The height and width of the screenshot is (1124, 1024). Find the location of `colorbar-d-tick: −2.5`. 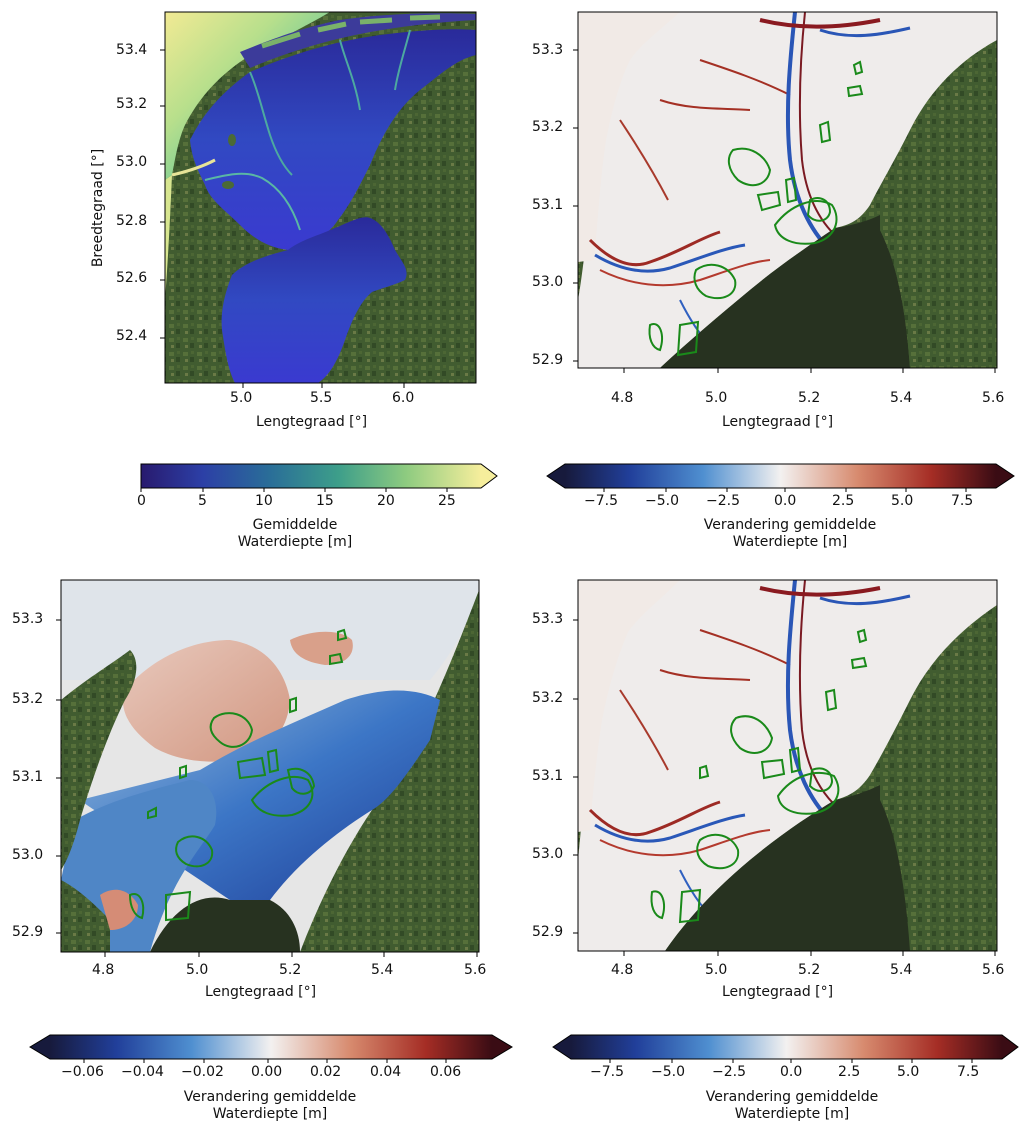

colorbar-d-tick: −2.5 is located at coordinates (729, 1072).